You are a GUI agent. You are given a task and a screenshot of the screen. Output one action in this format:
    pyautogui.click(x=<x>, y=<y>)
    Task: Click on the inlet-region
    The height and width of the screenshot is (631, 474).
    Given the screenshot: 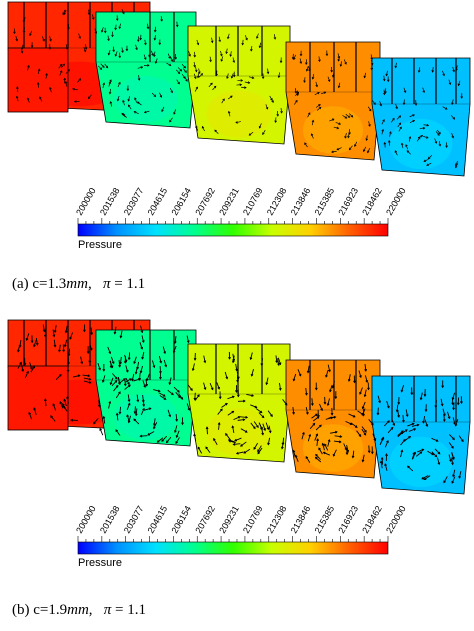 What is the action you would take?
    pyautogui.click(x=38, y=398)
    